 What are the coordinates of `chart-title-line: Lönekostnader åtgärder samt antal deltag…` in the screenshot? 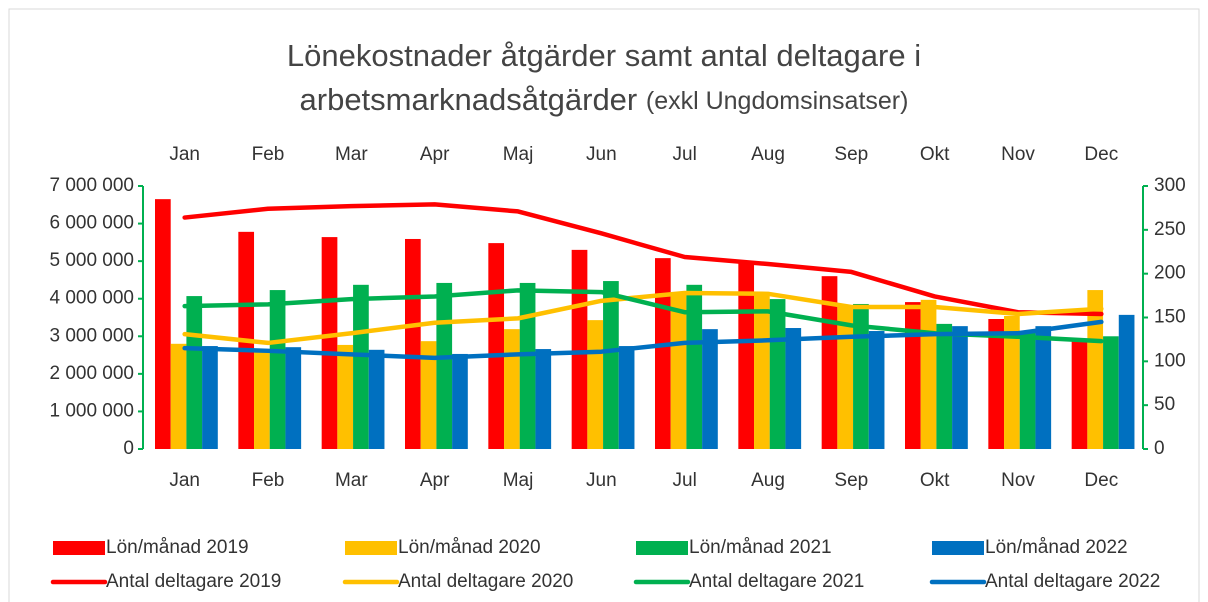 It's located at (604, 55).